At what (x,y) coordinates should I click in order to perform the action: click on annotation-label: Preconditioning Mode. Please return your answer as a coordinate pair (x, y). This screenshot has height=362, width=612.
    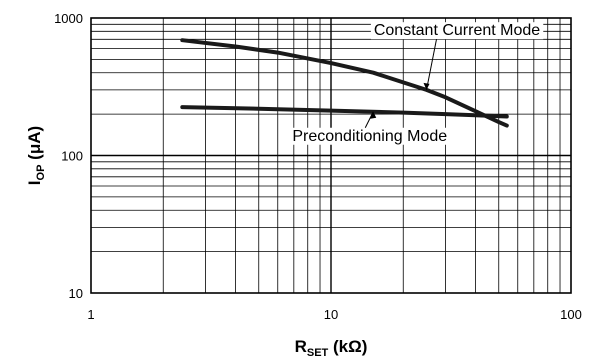
    Looking at the image, I should click on (369, 136).